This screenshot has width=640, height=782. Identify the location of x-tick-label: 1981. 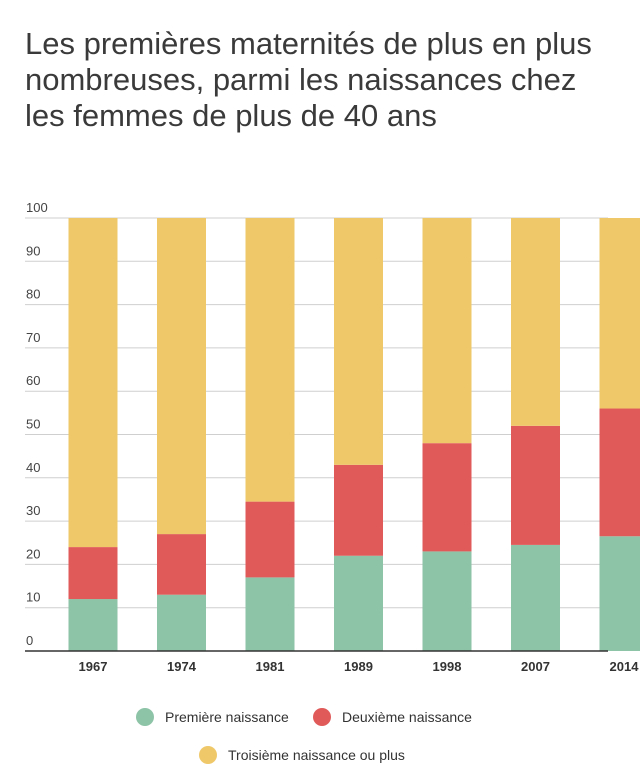
(270, 666).